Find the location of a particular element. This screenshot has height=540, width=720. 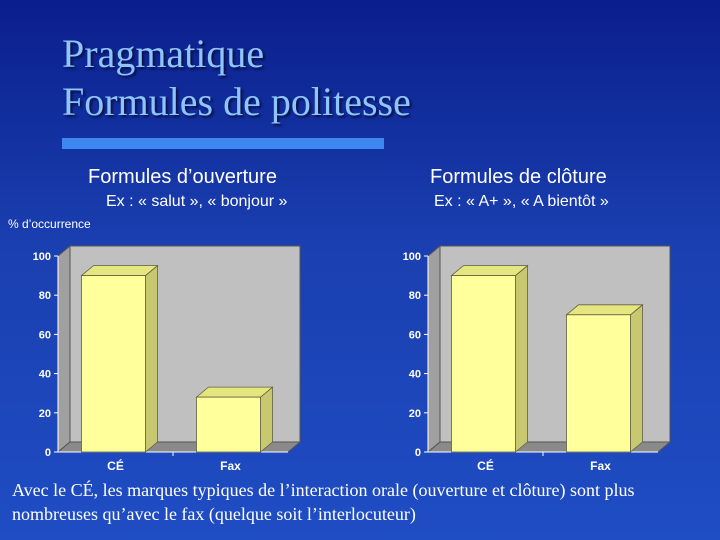

closing-heading: Formules de clôture is located at coordinates (518, 177).